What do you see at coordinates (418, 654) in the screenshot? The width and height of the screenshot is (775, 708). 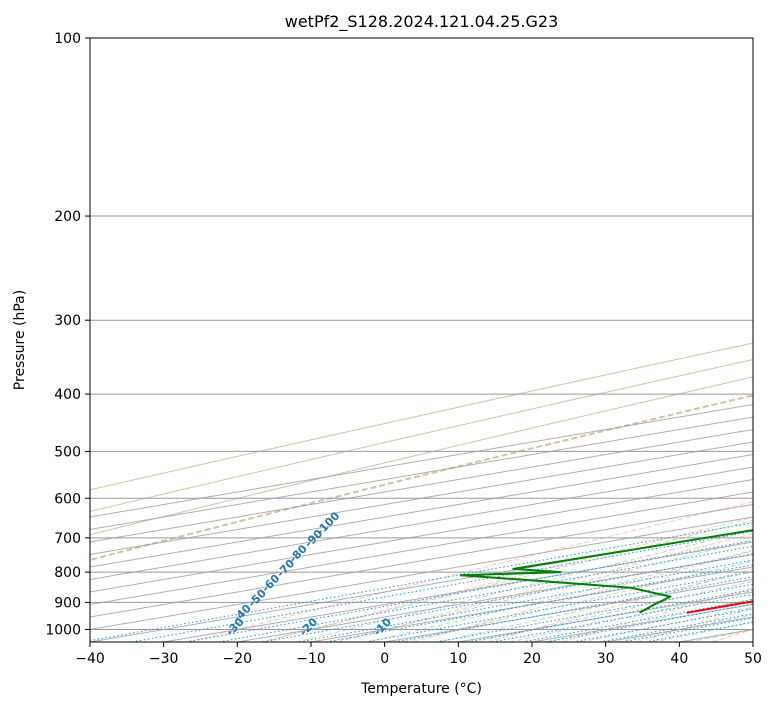 I see `x-axis: −40 −30 −20 −10 0 10 20 30 40 50` at bounding box center [418, 654].